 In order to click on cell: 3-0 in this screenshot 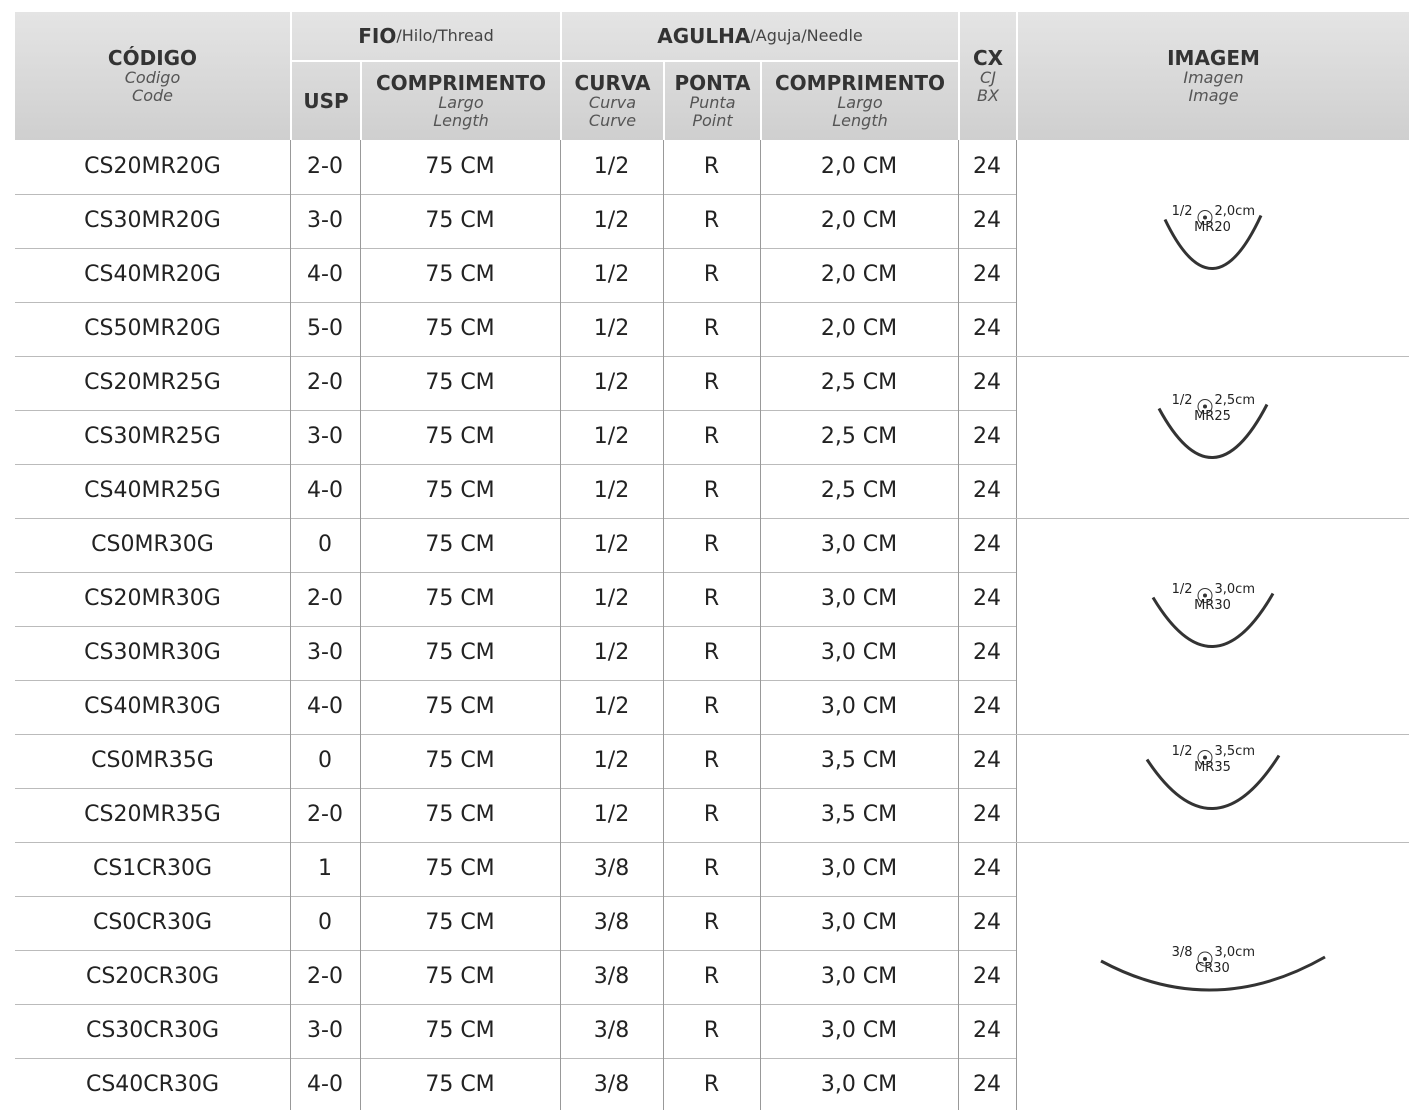, I will do `click(325, 221)`.